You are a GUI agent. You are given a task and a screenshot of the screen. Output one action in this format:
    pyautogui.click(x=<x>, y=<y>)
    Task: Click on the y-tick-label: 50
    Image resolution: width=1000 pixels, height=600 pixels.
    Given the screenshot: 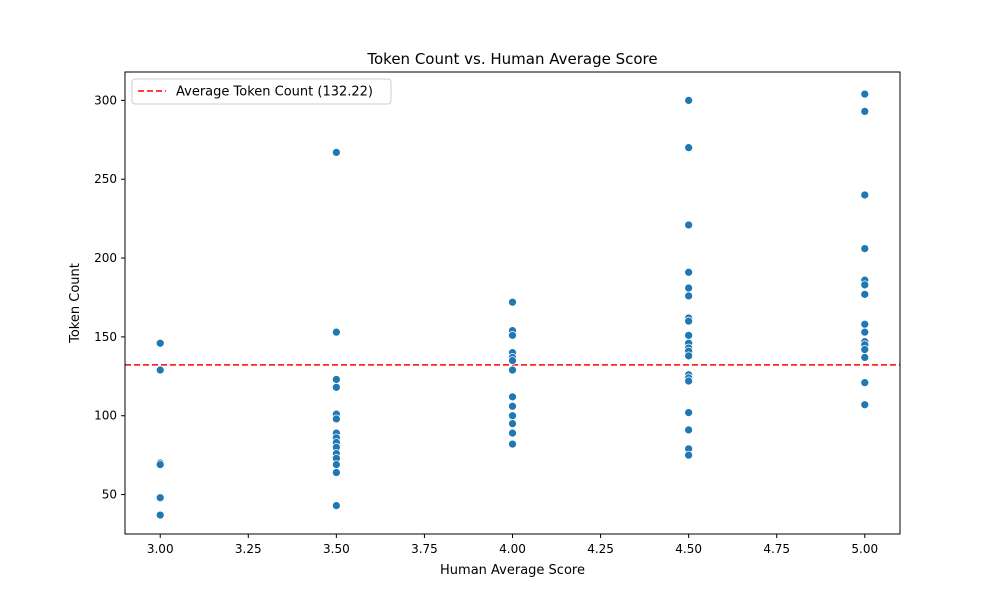 What is the action you would take?
    pyautogui.click(x=109, y=495)
    